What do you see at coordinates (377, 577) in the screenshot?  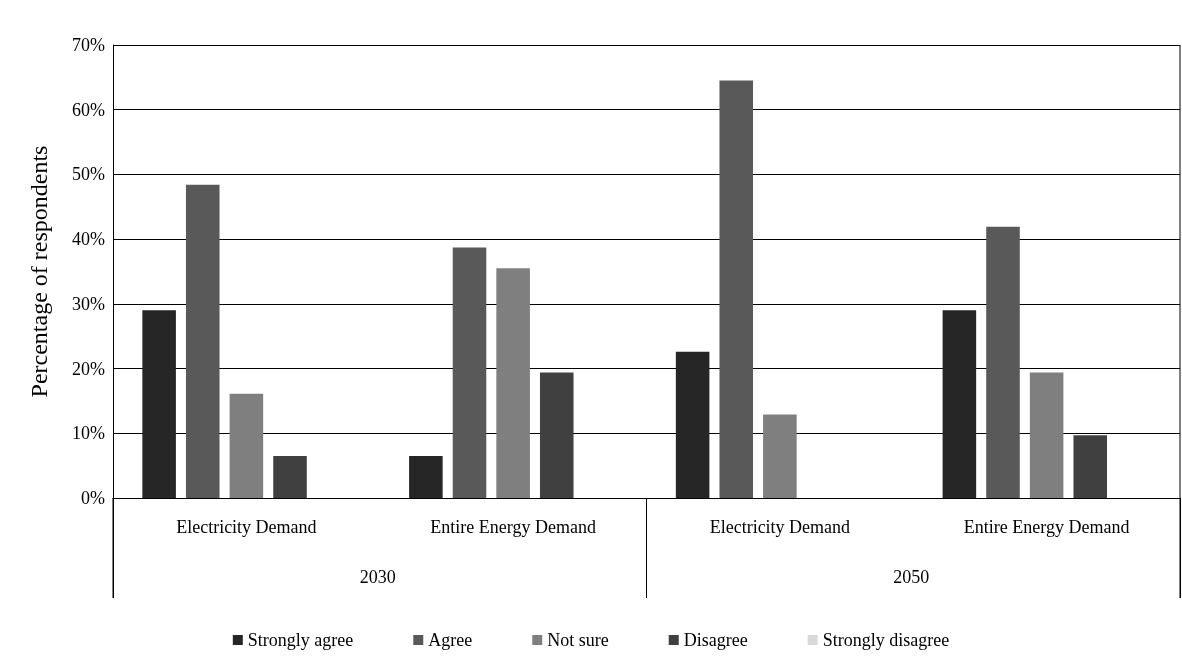 I see `text: 2030` at bounding box center [377, 577].